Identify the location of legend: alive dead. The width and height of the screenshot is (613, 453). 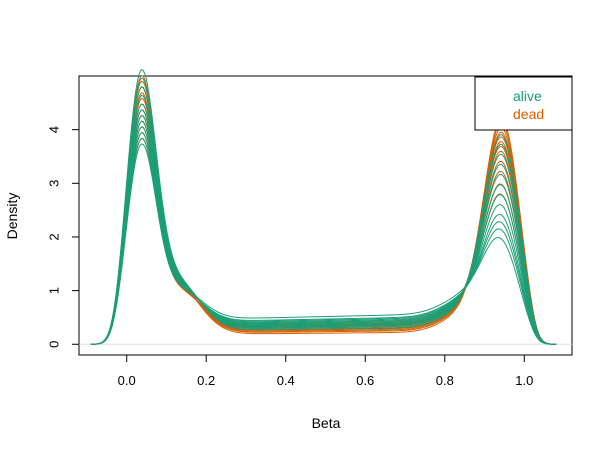
(523, 103).